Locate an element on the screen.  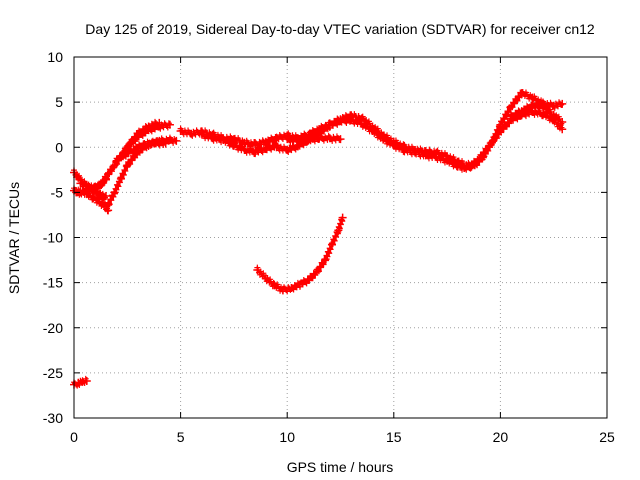
y-tick-label: 0 is located at coordinates (59, 147).